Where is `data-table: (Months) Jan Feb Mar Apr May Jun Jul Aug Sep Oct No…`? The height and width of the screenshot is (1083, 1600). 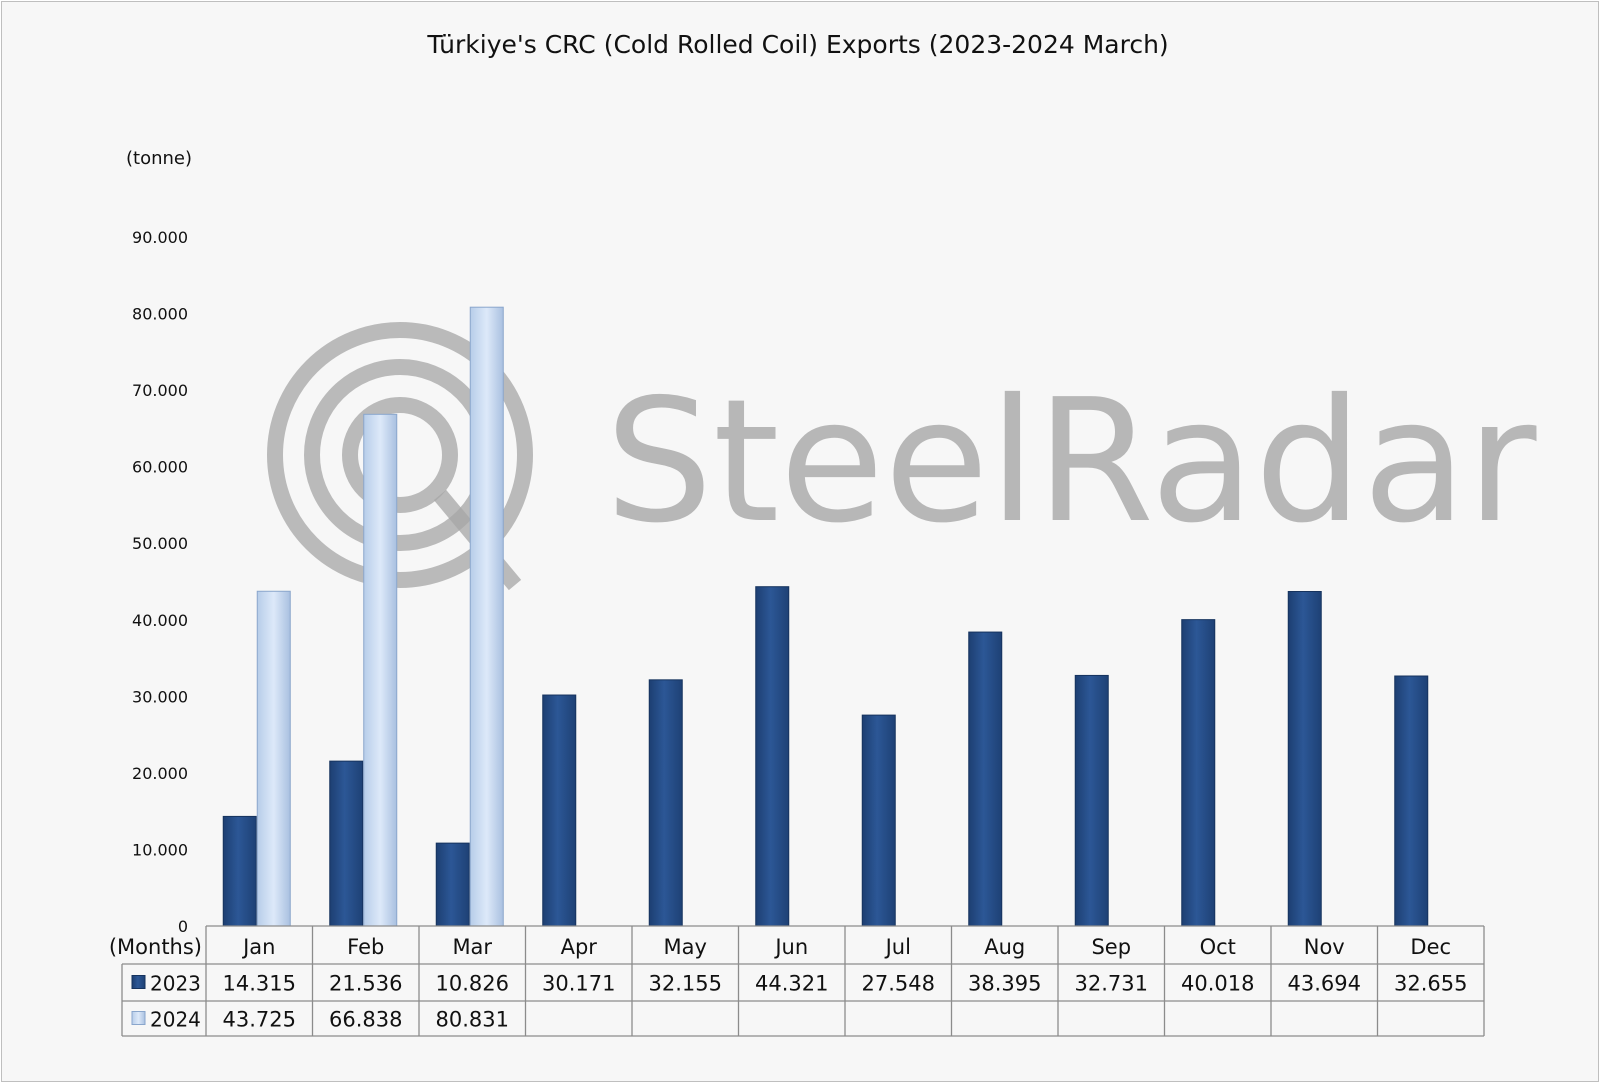
data-table: (Months) Jan Feb Mar Apr May Jun Jul Aug Sep Oct No… is located at coordinates (797, 981).